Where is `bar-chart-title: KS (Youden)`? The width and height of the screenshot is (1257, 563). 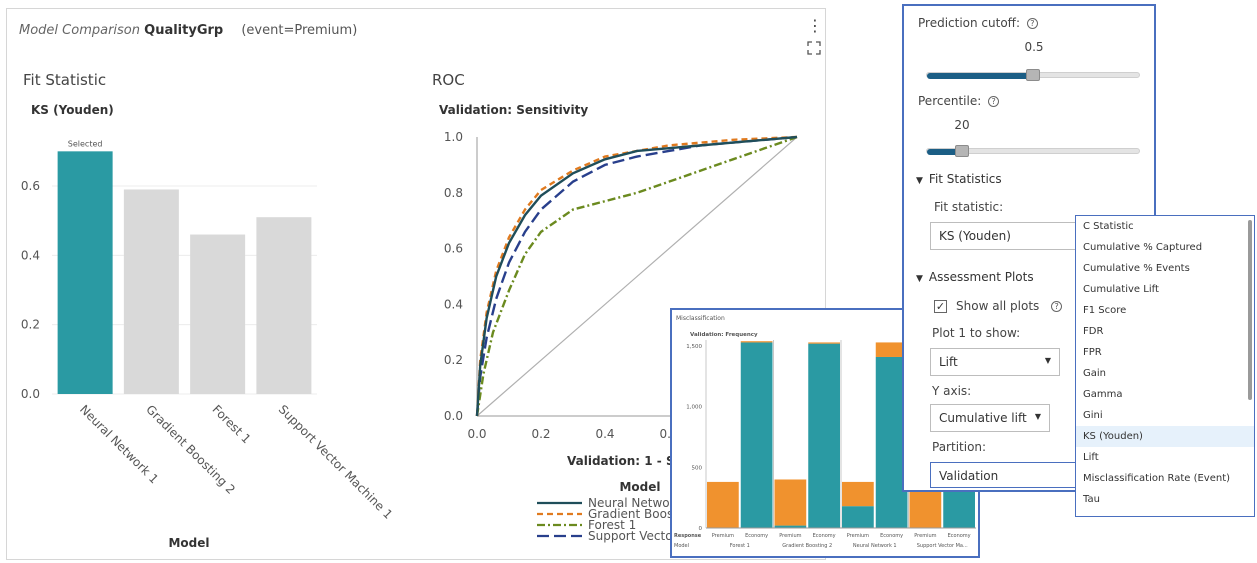 bar-chart-title: KS (Youden) is located at coordinates (72, 110).